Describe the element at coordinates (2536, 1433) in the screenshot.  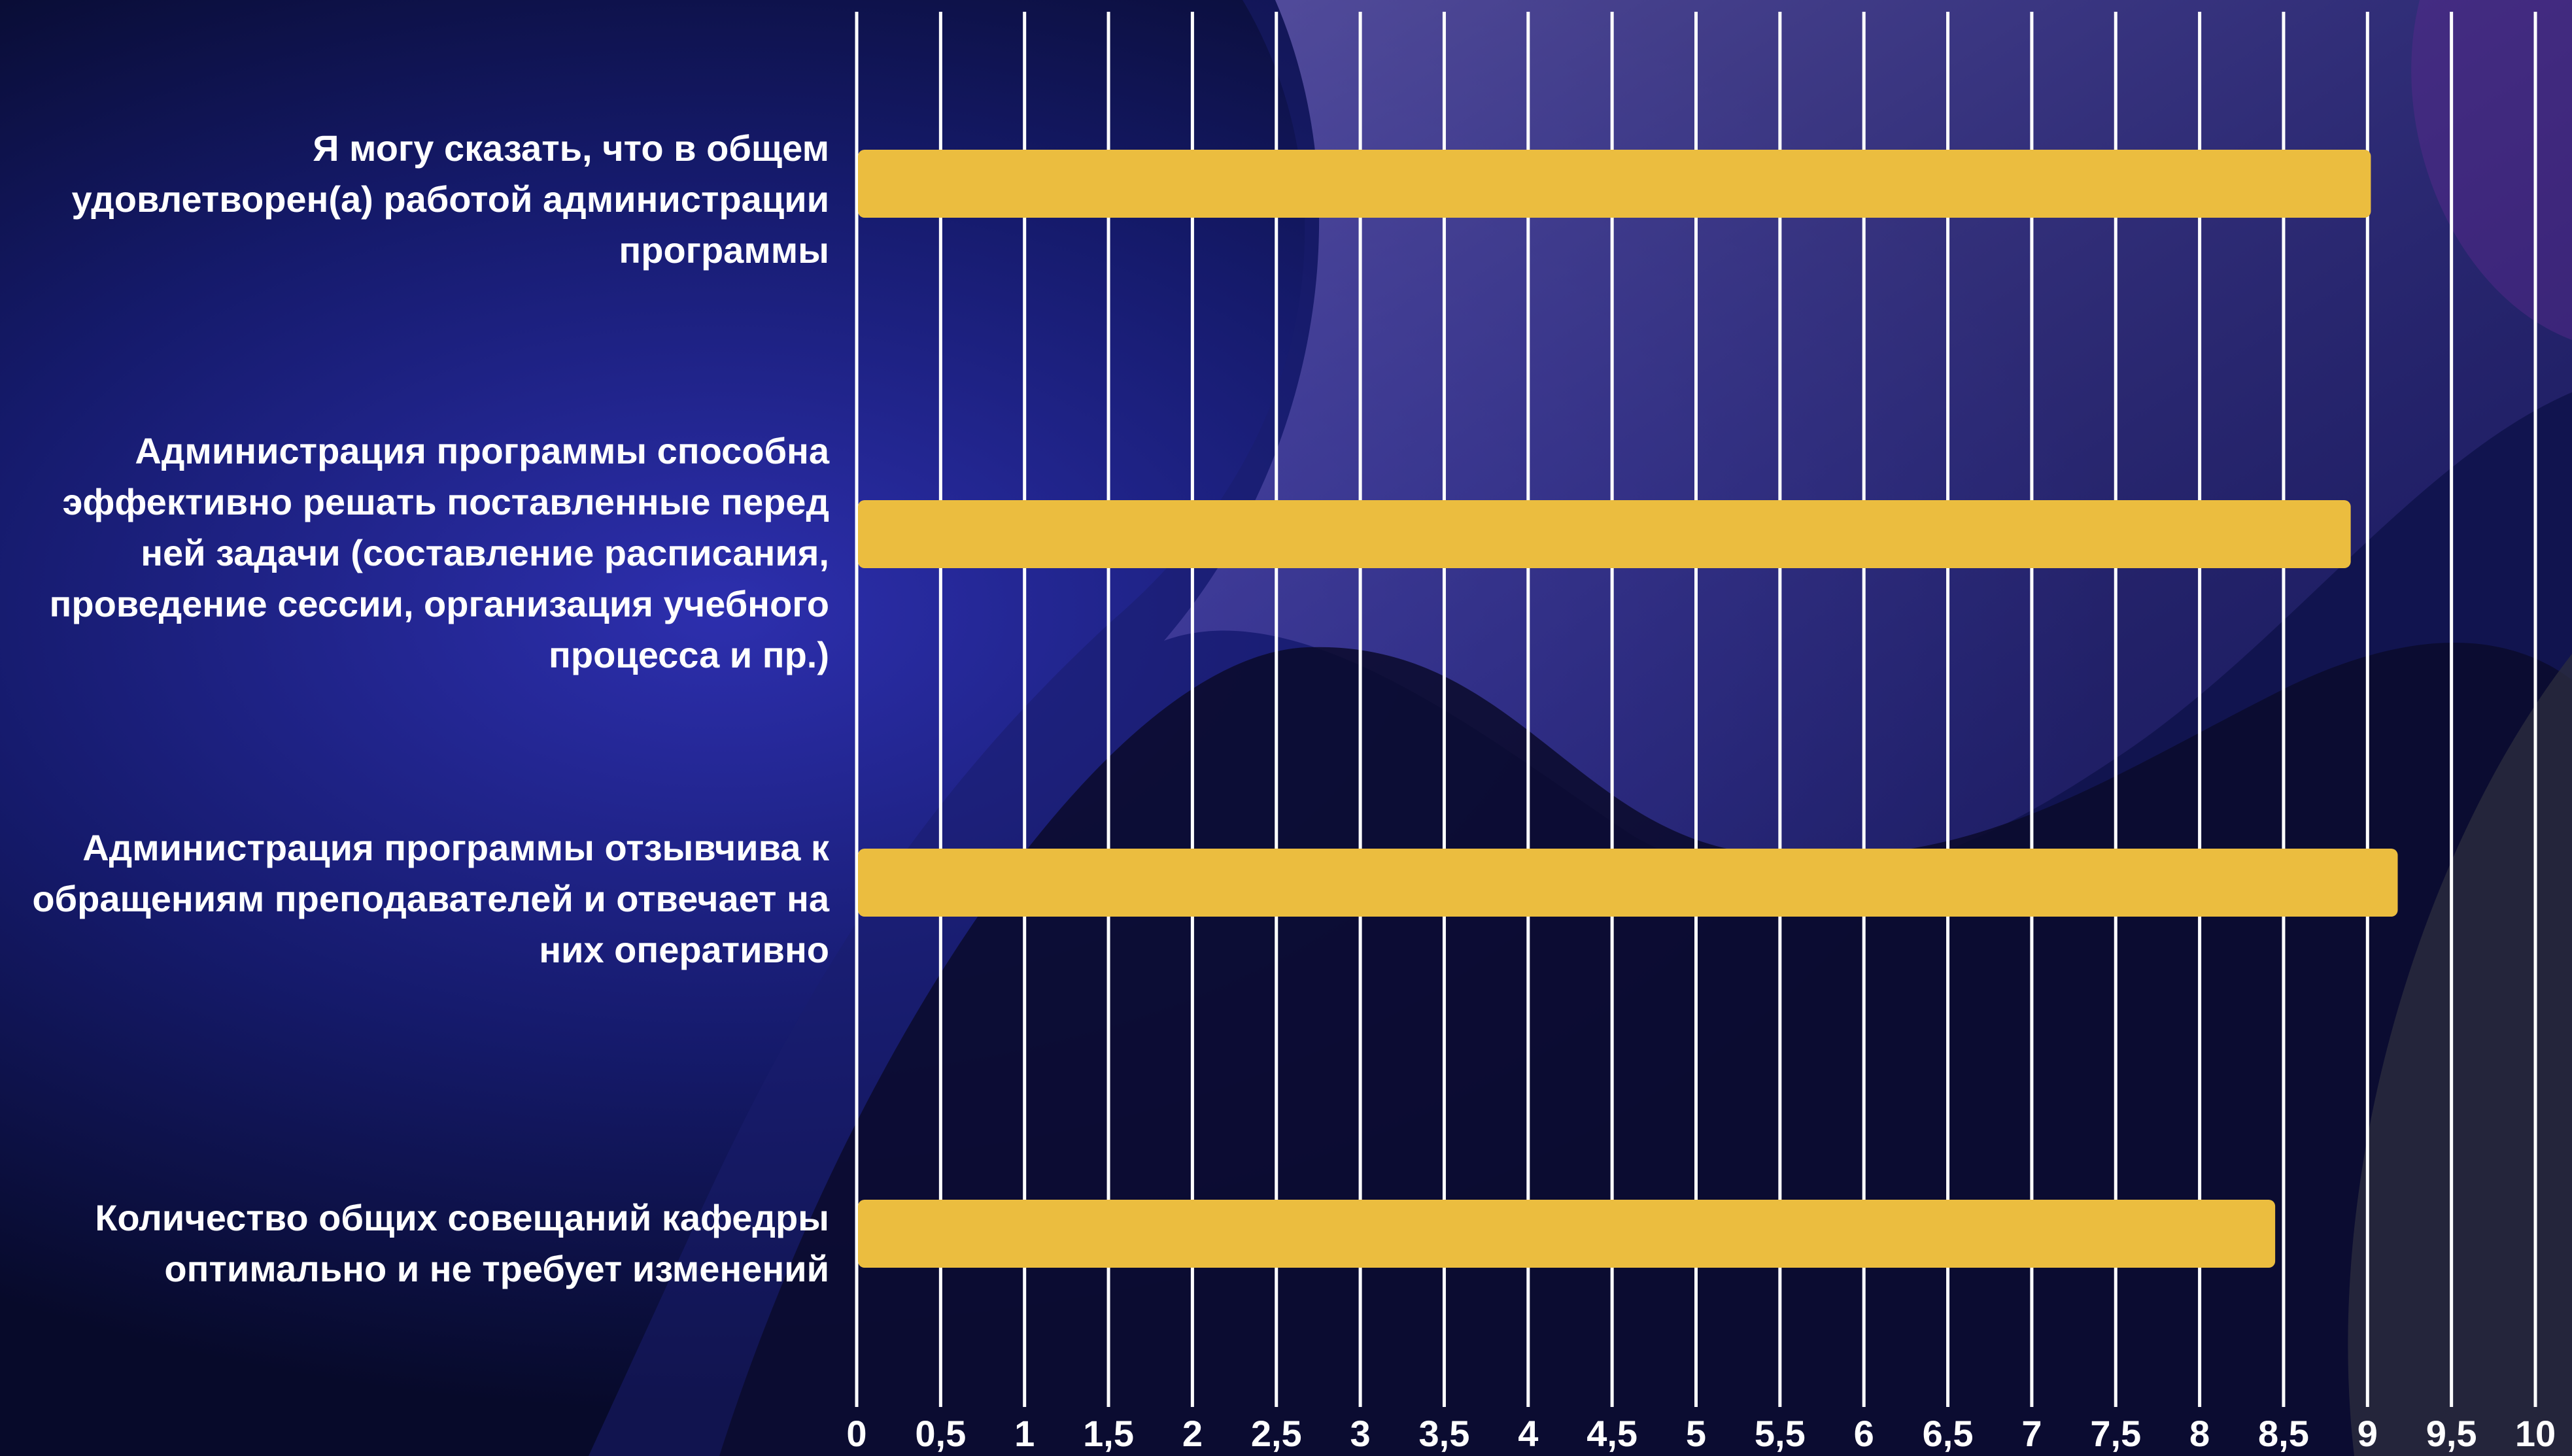
I see `x-tick-label: 10` at that location.